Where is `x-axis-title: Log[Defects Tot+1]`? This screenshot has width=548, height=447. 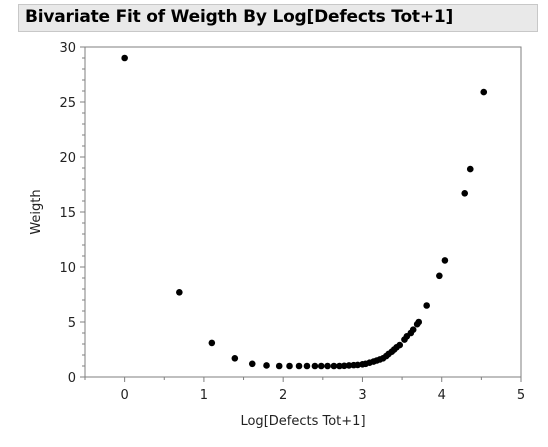 x-axis-title: Log[Defects Tot+1] is located at coordinates (302, 421).